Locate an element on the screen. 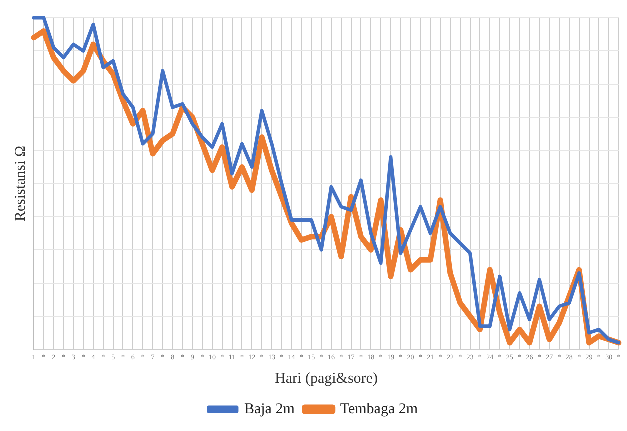 Image resolution: width=627 pixels, height=431 pixels. y-axis-title: Resistansi Ω is located at coordinates (20, 184).